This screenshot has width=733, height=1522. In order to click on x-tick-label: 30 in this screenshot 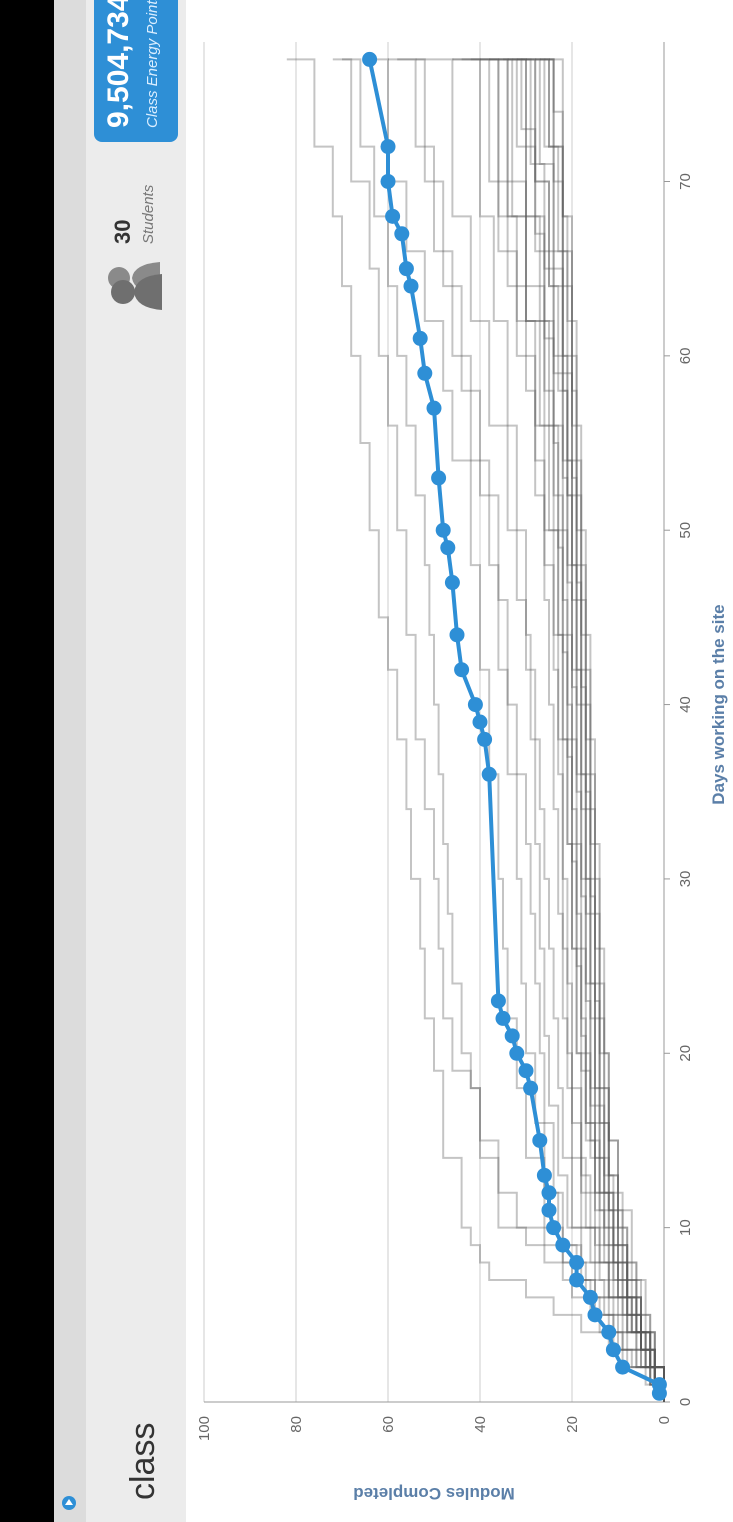, I will do `click(685, 879)`.